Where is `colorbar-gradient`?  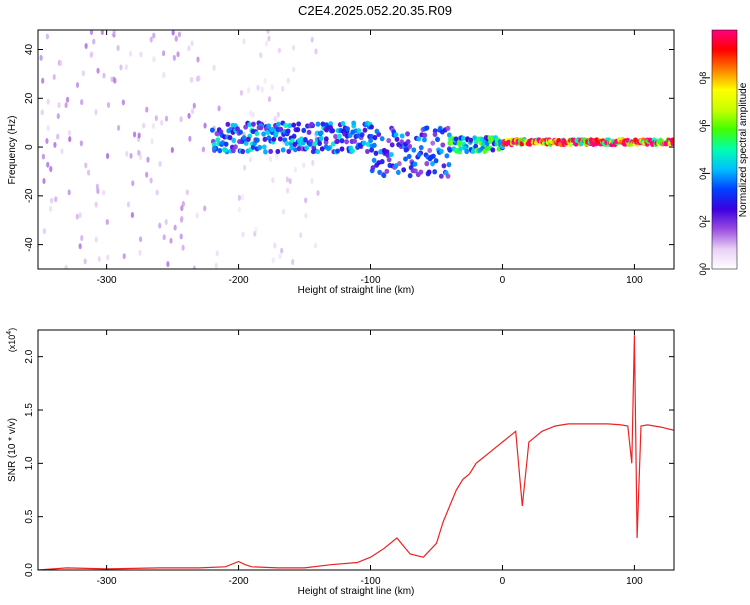 colorbar-gradient is located at coordinates (724, 149).